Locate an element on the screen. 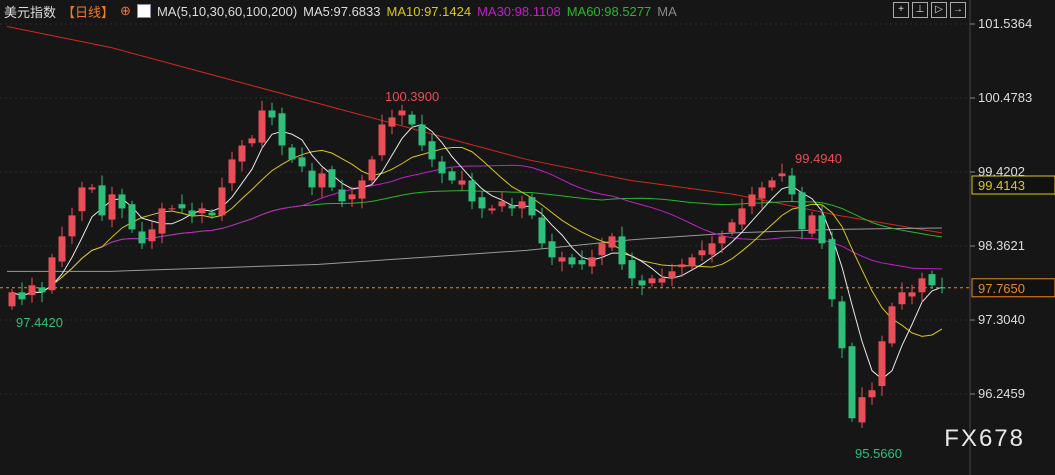 The width and height of the screenshot is (1055, 475). current-price-tag is located at coordinates (1013, 288).